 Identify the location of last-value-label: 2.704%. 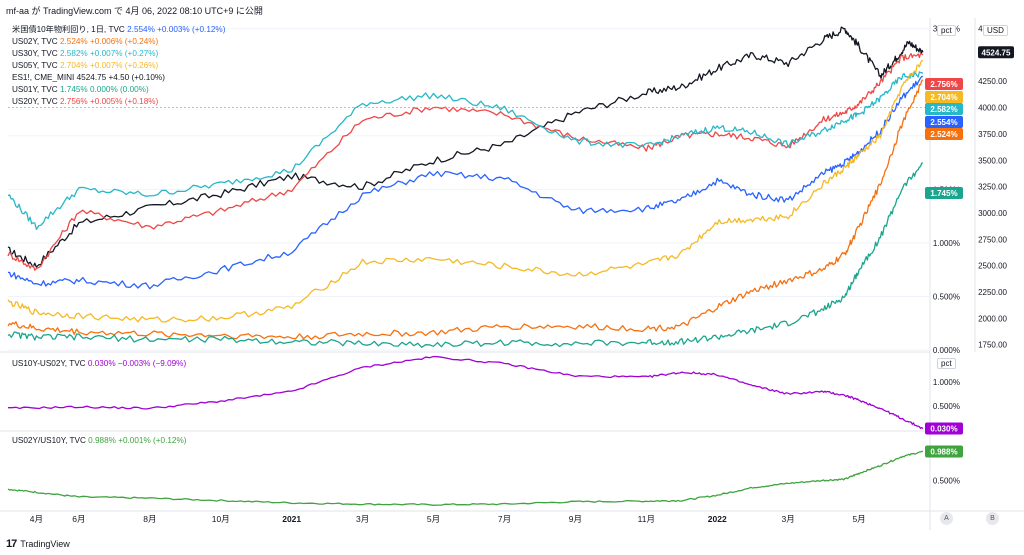
(943, 97).